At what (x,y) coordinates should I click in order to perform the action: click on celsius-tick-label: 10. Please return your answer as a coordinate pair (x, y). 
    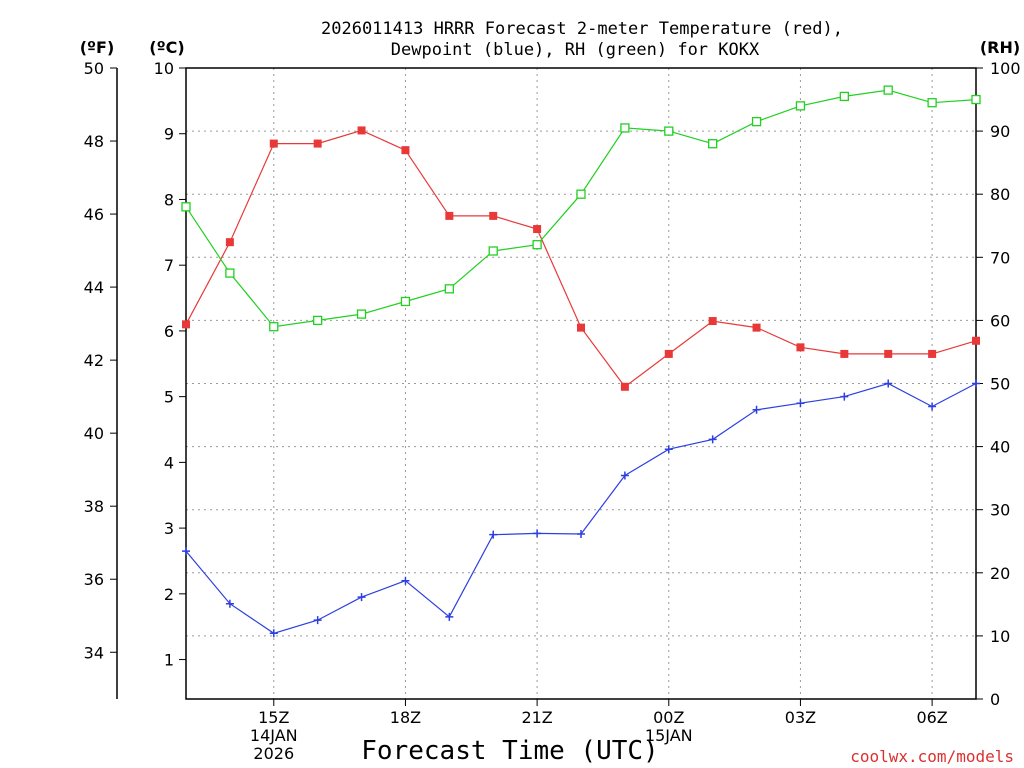
    Looking at the image, I should click on (164, 68).